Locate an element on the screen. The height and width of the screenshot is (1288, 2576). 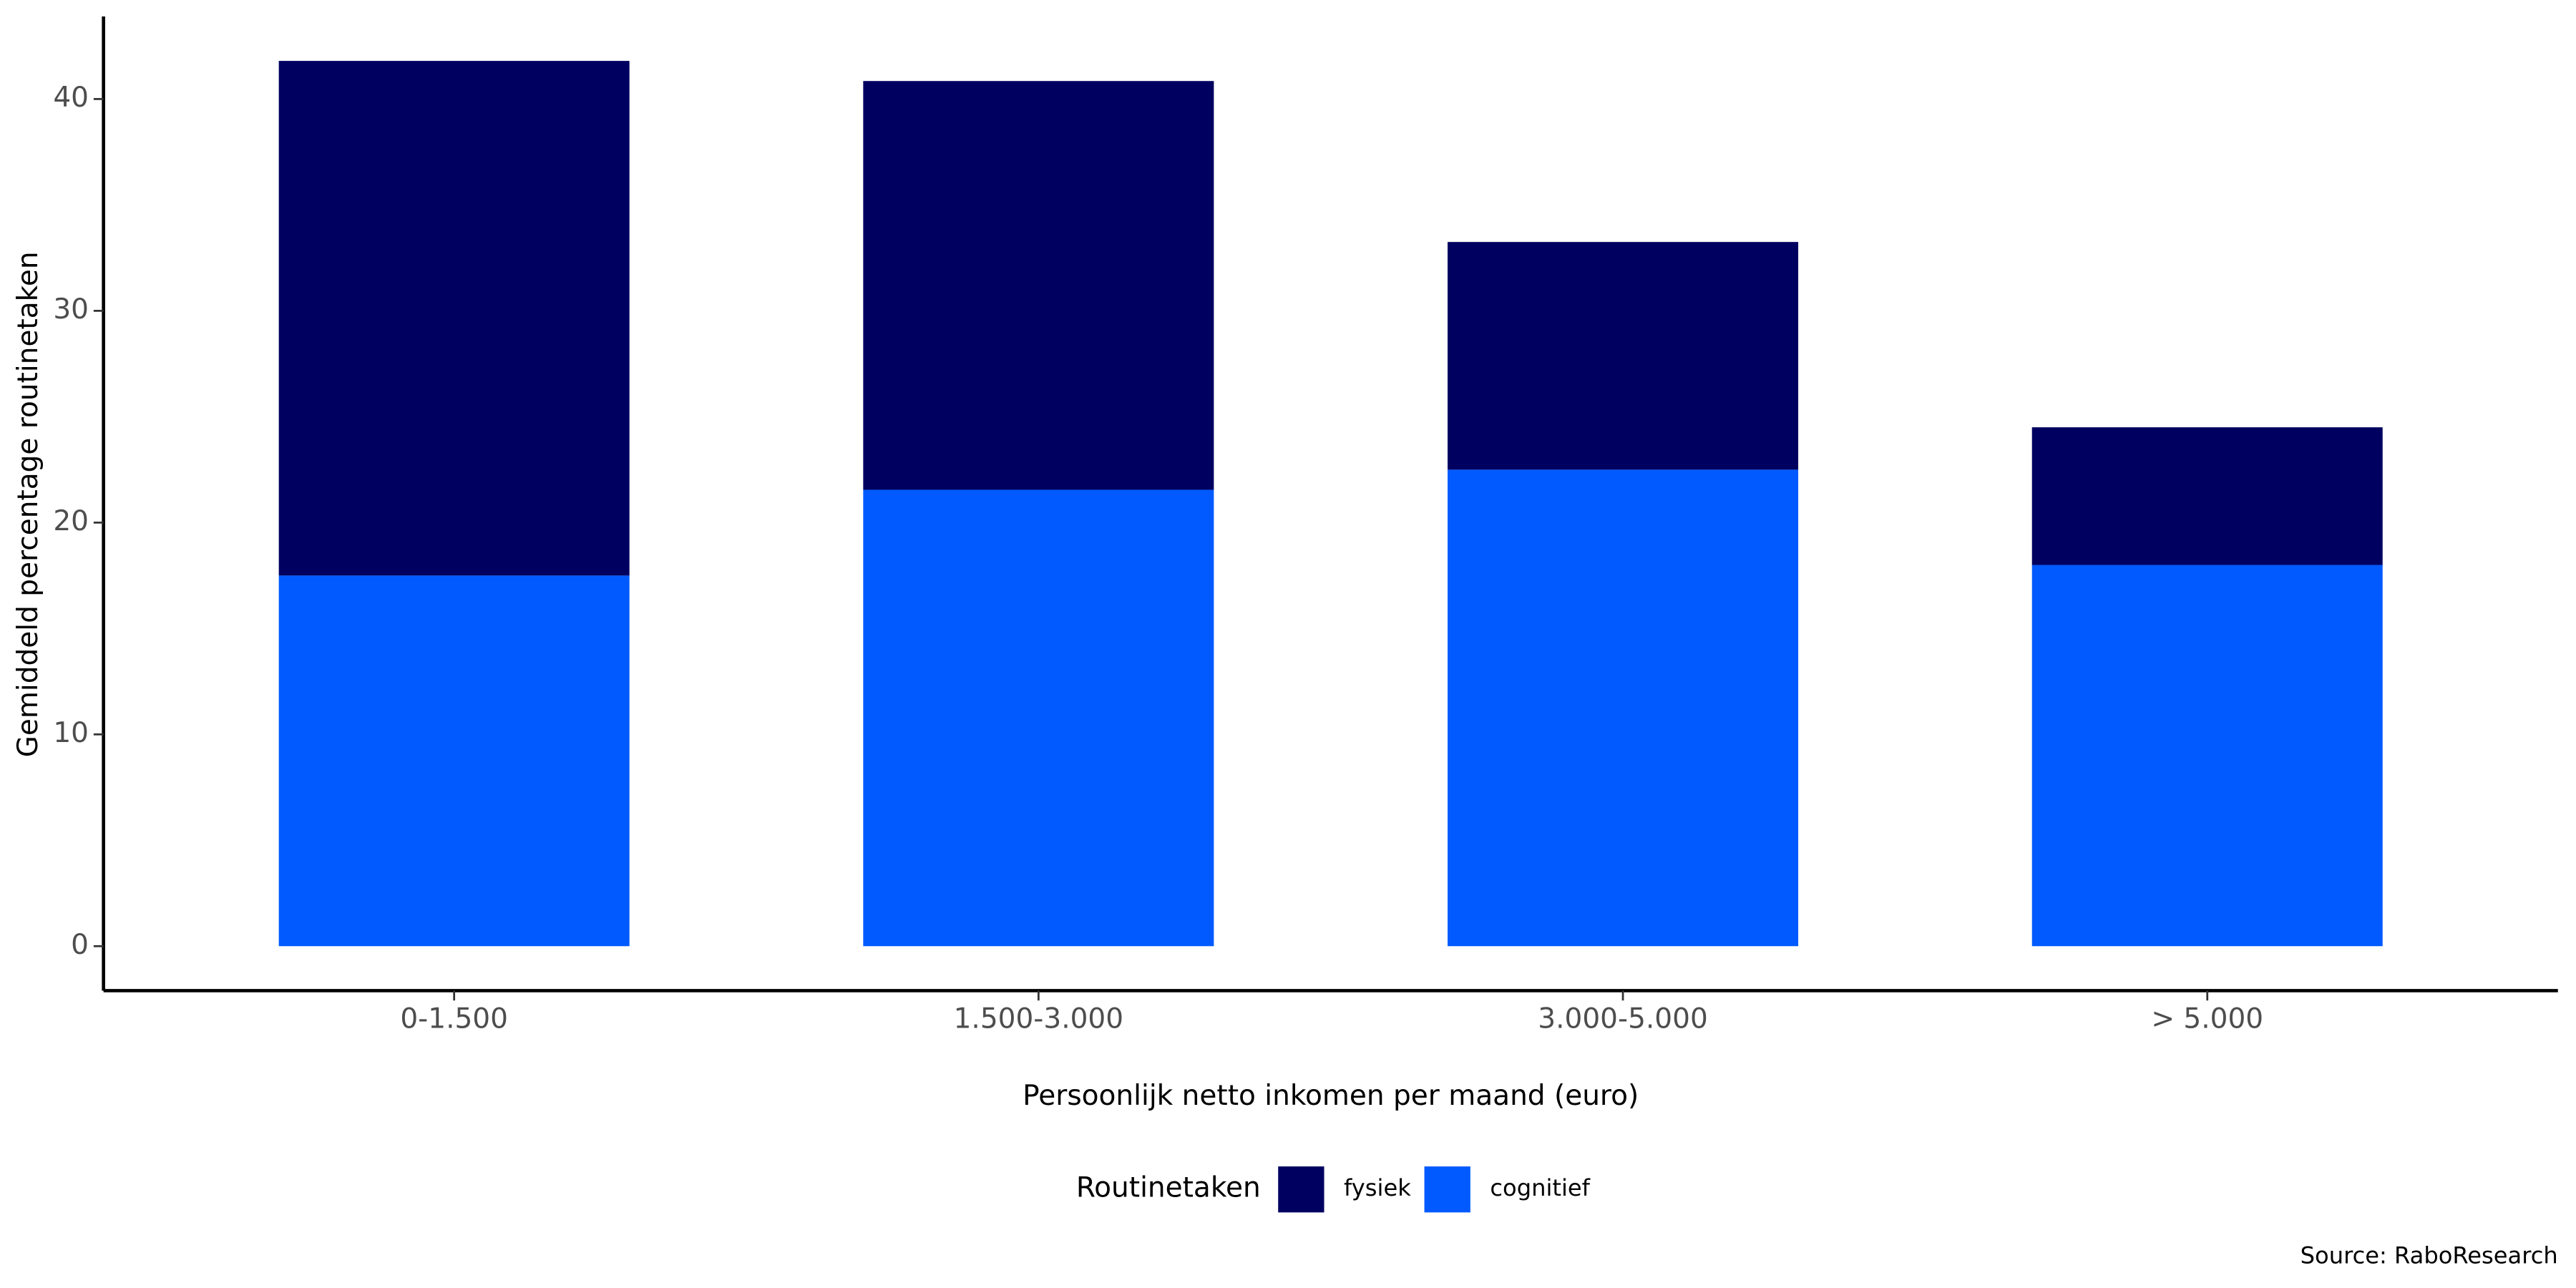
y-tick-label: 30 is located at coordinates (71, 309).